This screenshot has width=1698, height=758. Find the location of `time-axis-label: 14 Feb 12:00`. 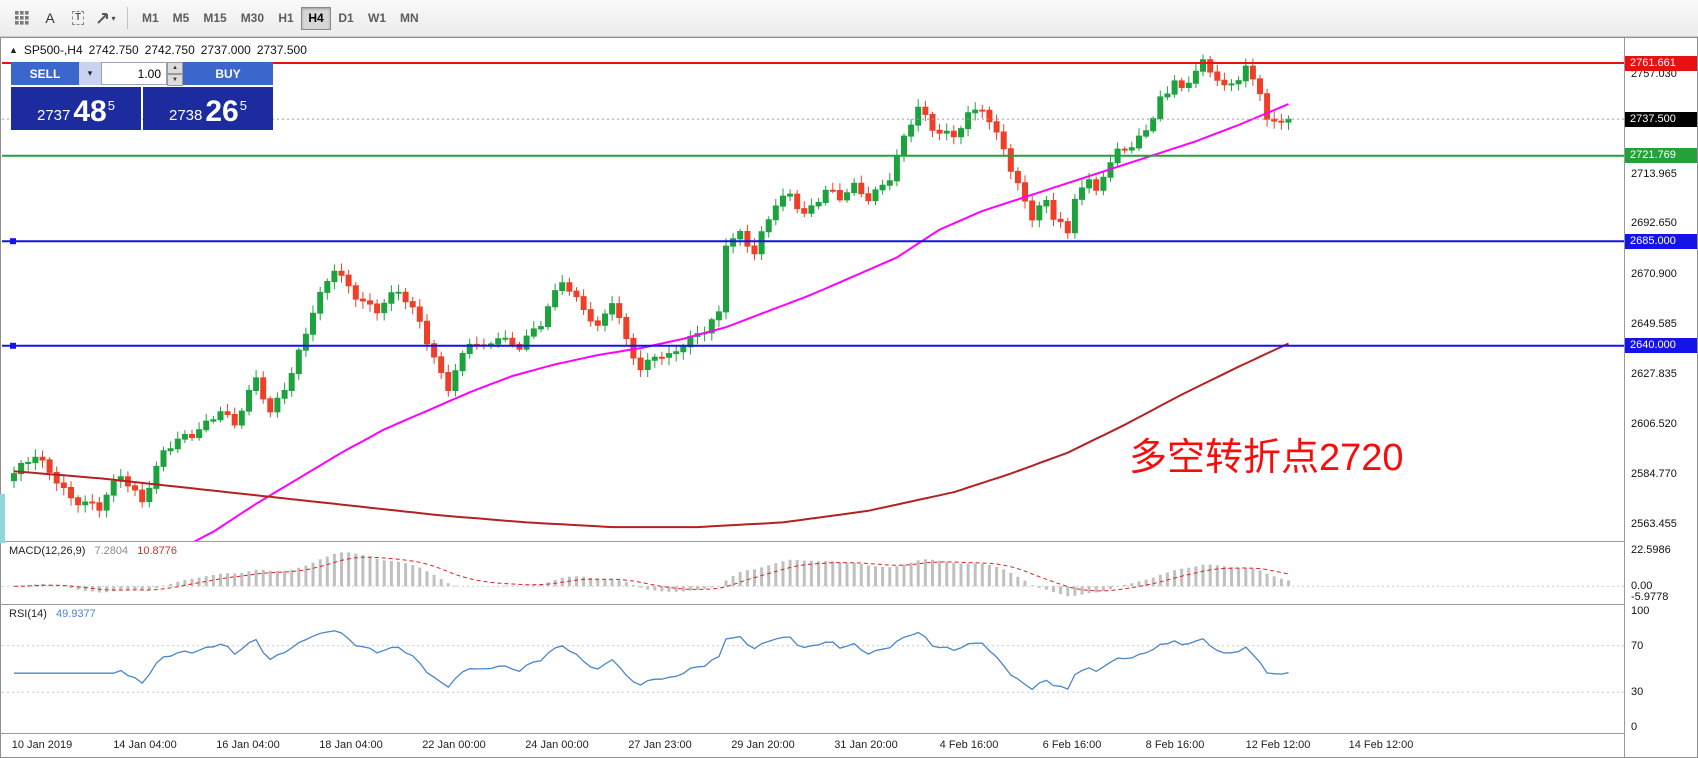

time-axis-label: 14 Feb 12:00 is located at coordinates (1381, 745).